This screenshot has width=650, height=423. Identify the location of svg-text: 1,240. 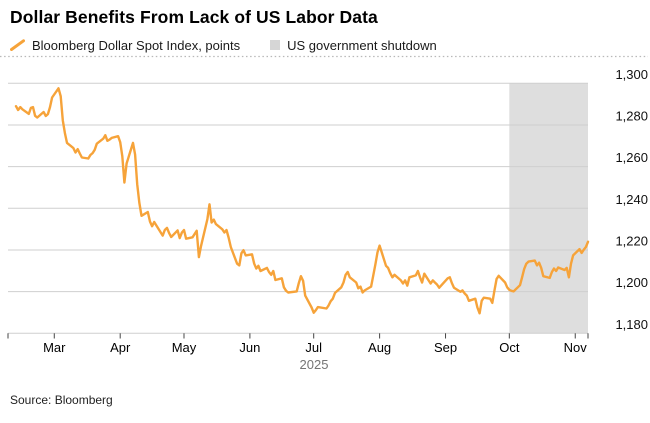
(631, 199).